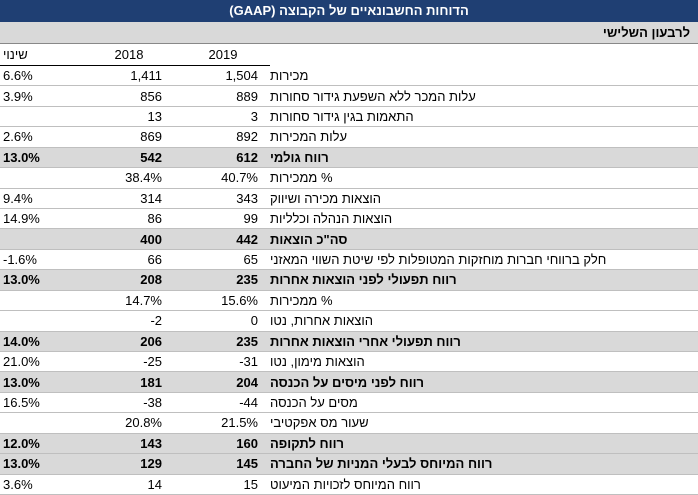 This screenshot has height=495, width=698. I want to click on row-label: מכירות, so click(484, 76).